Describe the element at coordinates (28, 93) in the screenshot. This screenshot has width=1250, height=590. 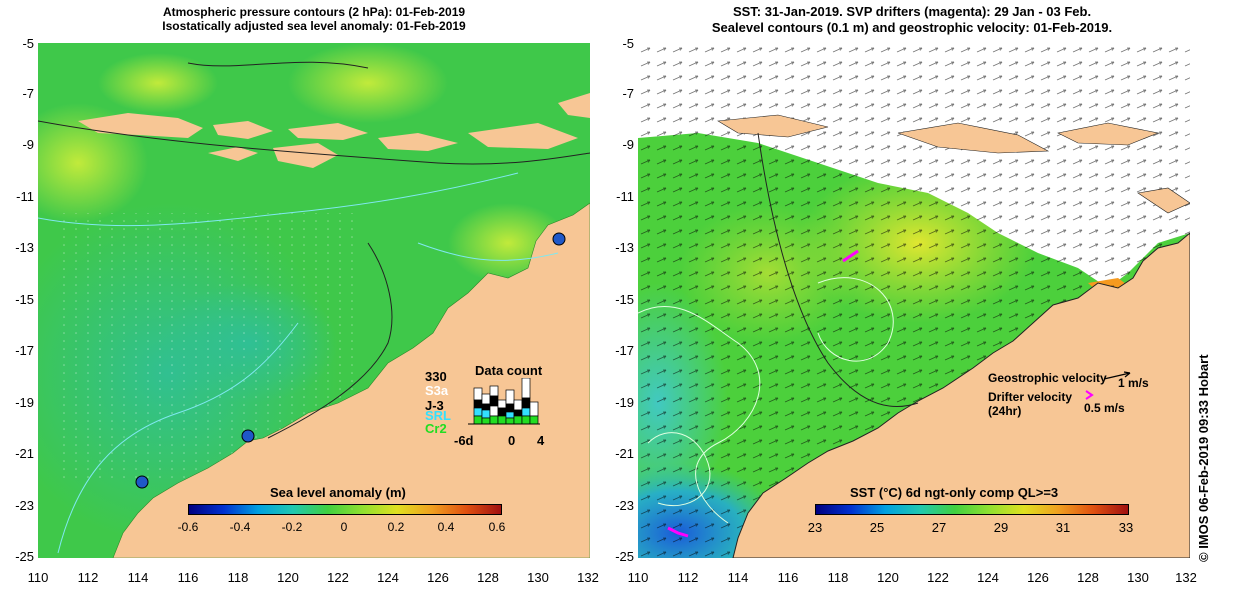
I see `left-ytick: -7` at that location.